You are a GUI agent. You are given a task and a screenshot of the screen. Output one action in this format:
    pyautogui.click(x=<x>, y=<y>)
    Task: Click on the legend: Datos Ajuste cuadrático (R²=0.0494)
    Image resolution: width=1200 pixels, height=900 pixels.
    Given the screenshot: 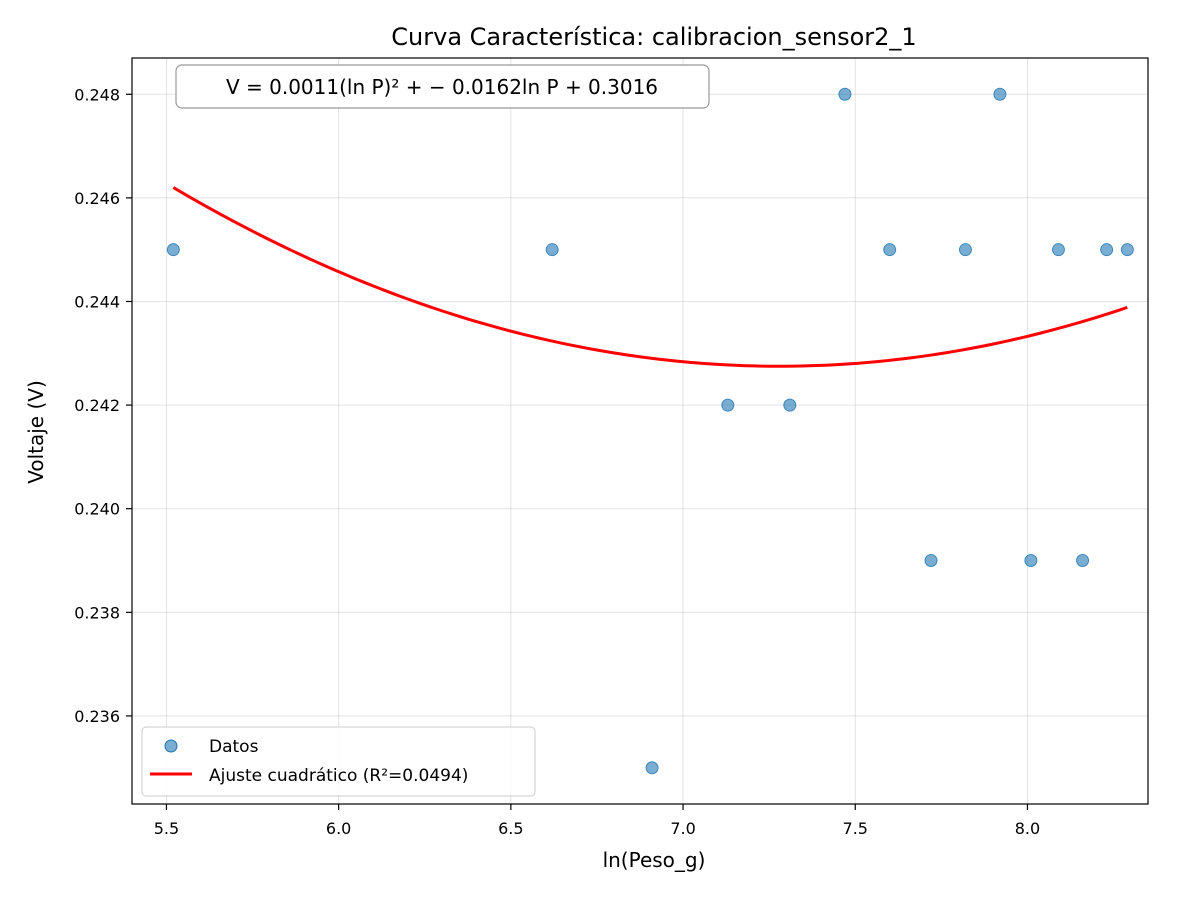 What is the action you would take?
    pyautogui.click(x=338, y=761)
    